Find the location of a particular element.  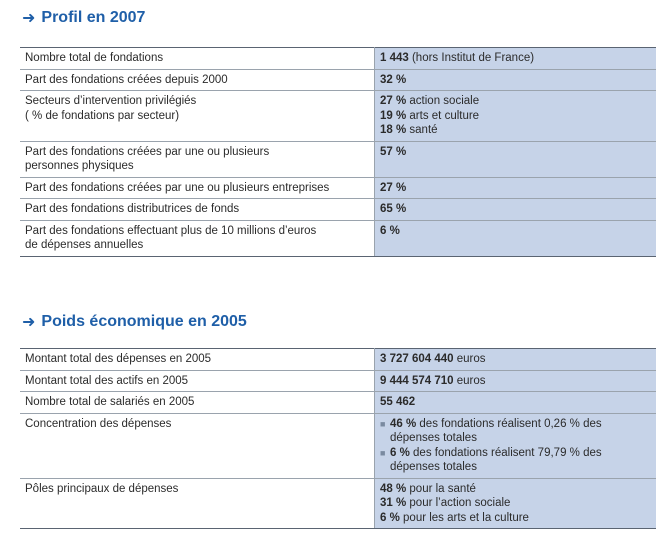

value-line: 18 % santé is located at coordinates (515, 130).